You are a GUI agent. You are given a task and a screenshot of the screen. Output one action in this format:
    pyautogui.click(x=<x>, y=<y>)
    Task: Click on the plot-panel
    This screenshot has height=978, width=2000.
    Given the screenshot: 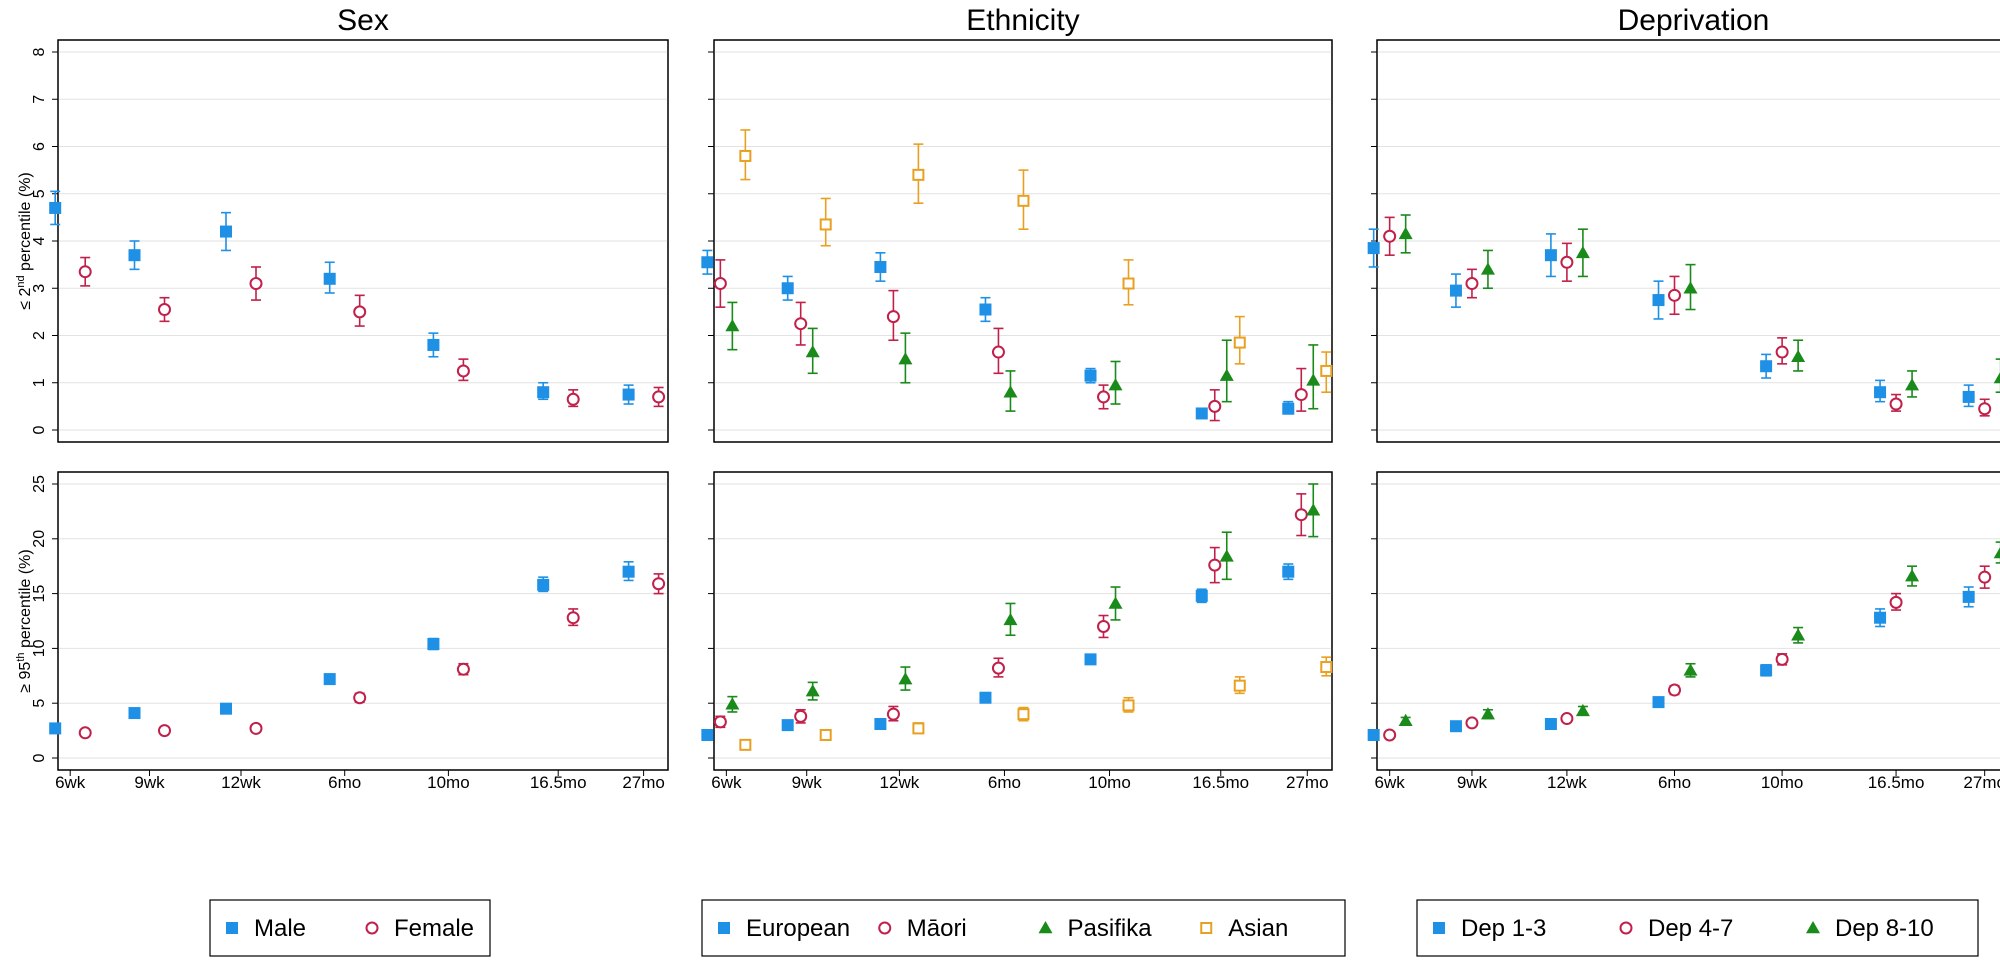 What is the action you would take?
    pyautogui.click(x=1017, y=241)
    